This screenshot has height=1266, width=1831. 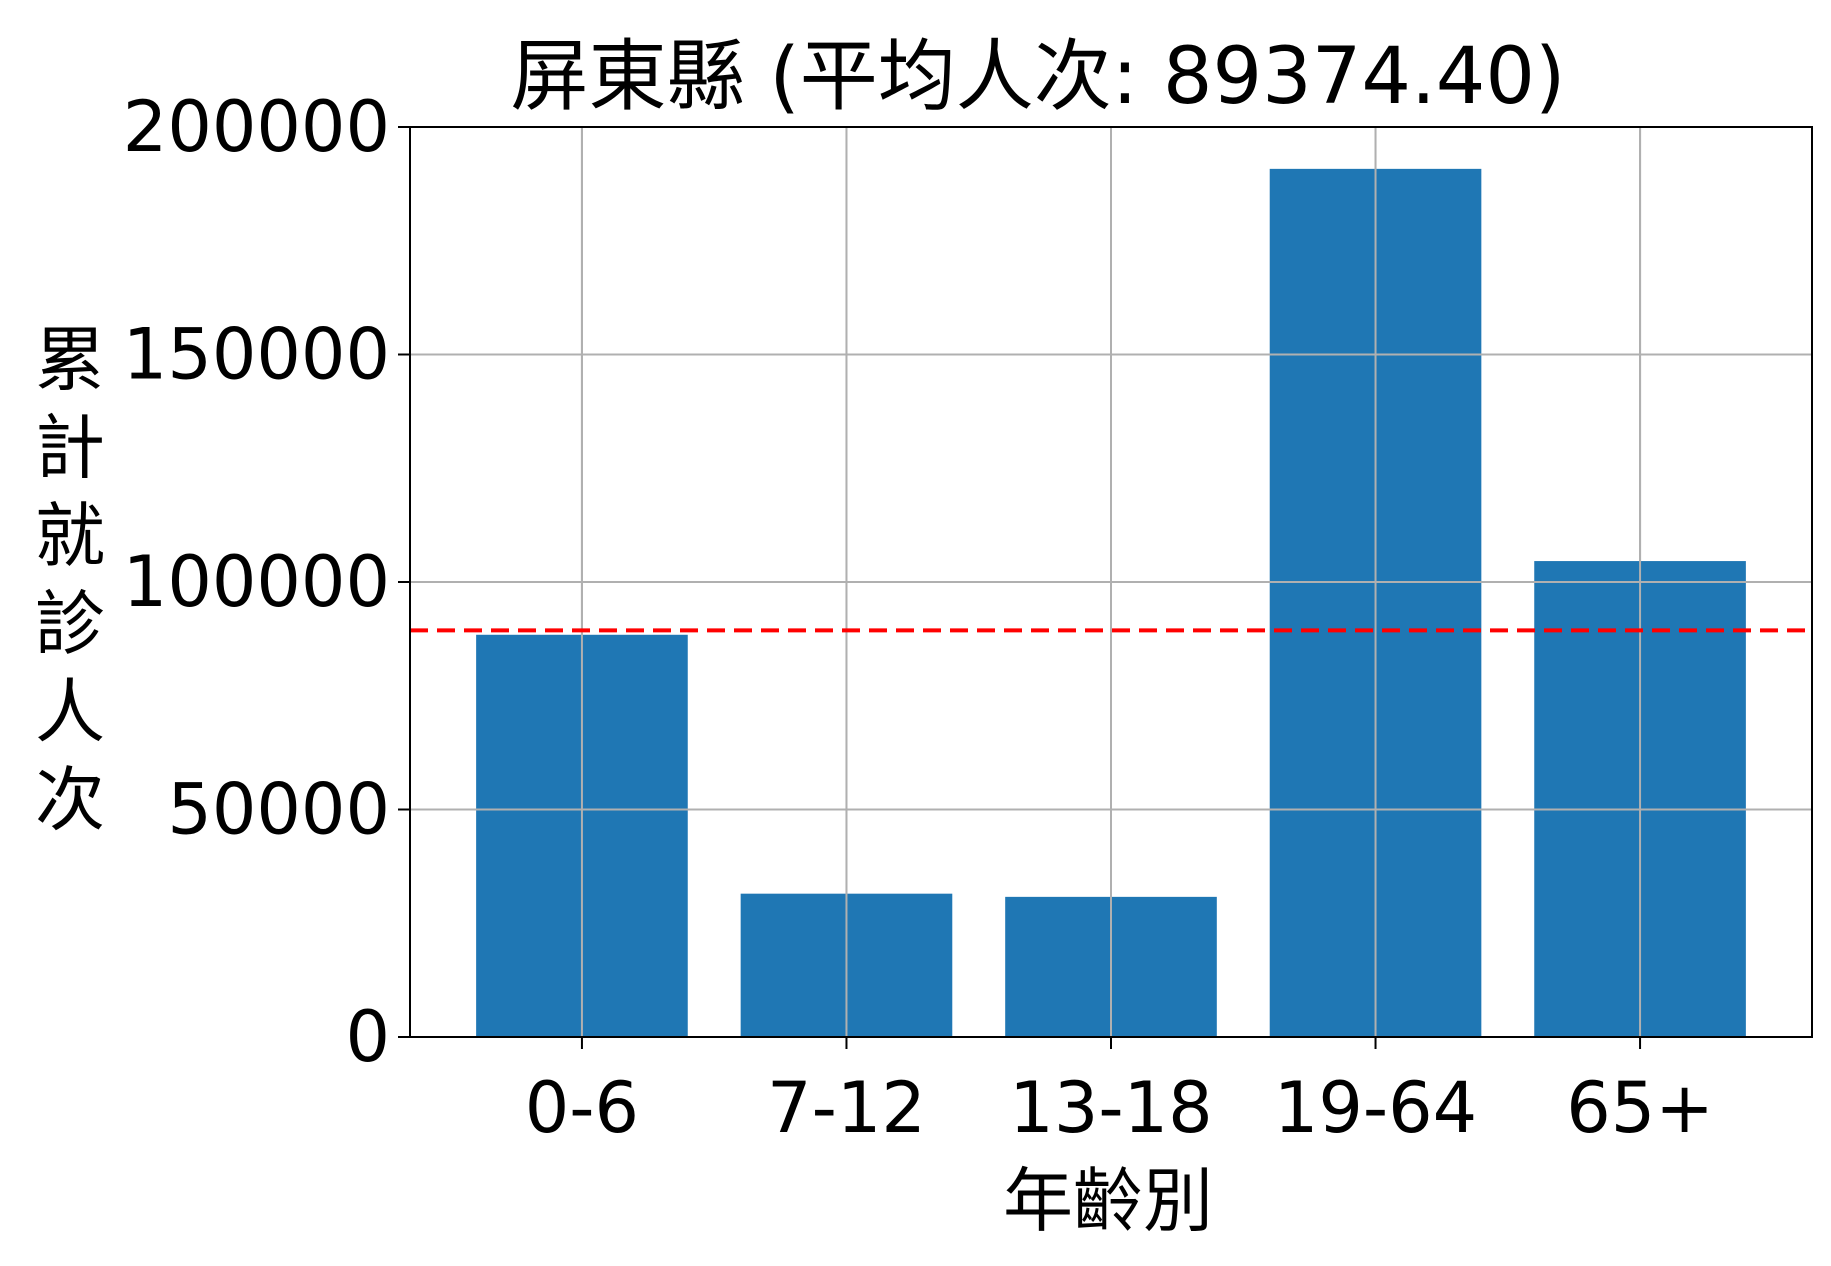 I want to click on x-tick-label: 19-64, so click(x=1375, y=1108).